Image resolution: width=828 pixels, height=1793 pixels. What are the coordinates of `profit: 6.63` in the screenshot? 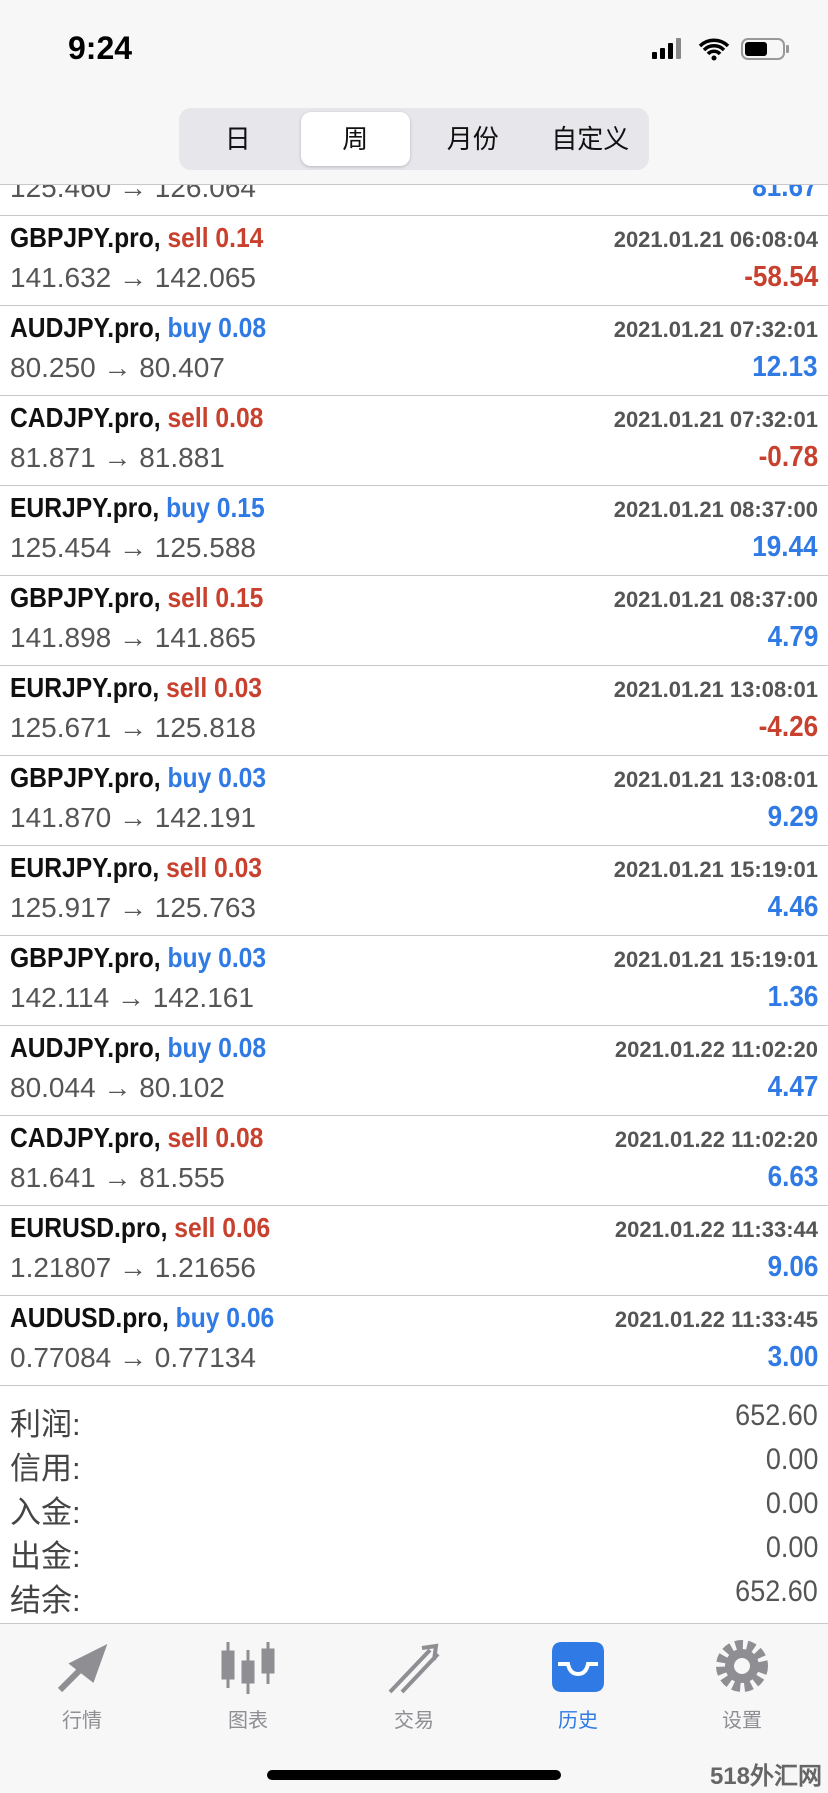 It's located at (792, 1177).